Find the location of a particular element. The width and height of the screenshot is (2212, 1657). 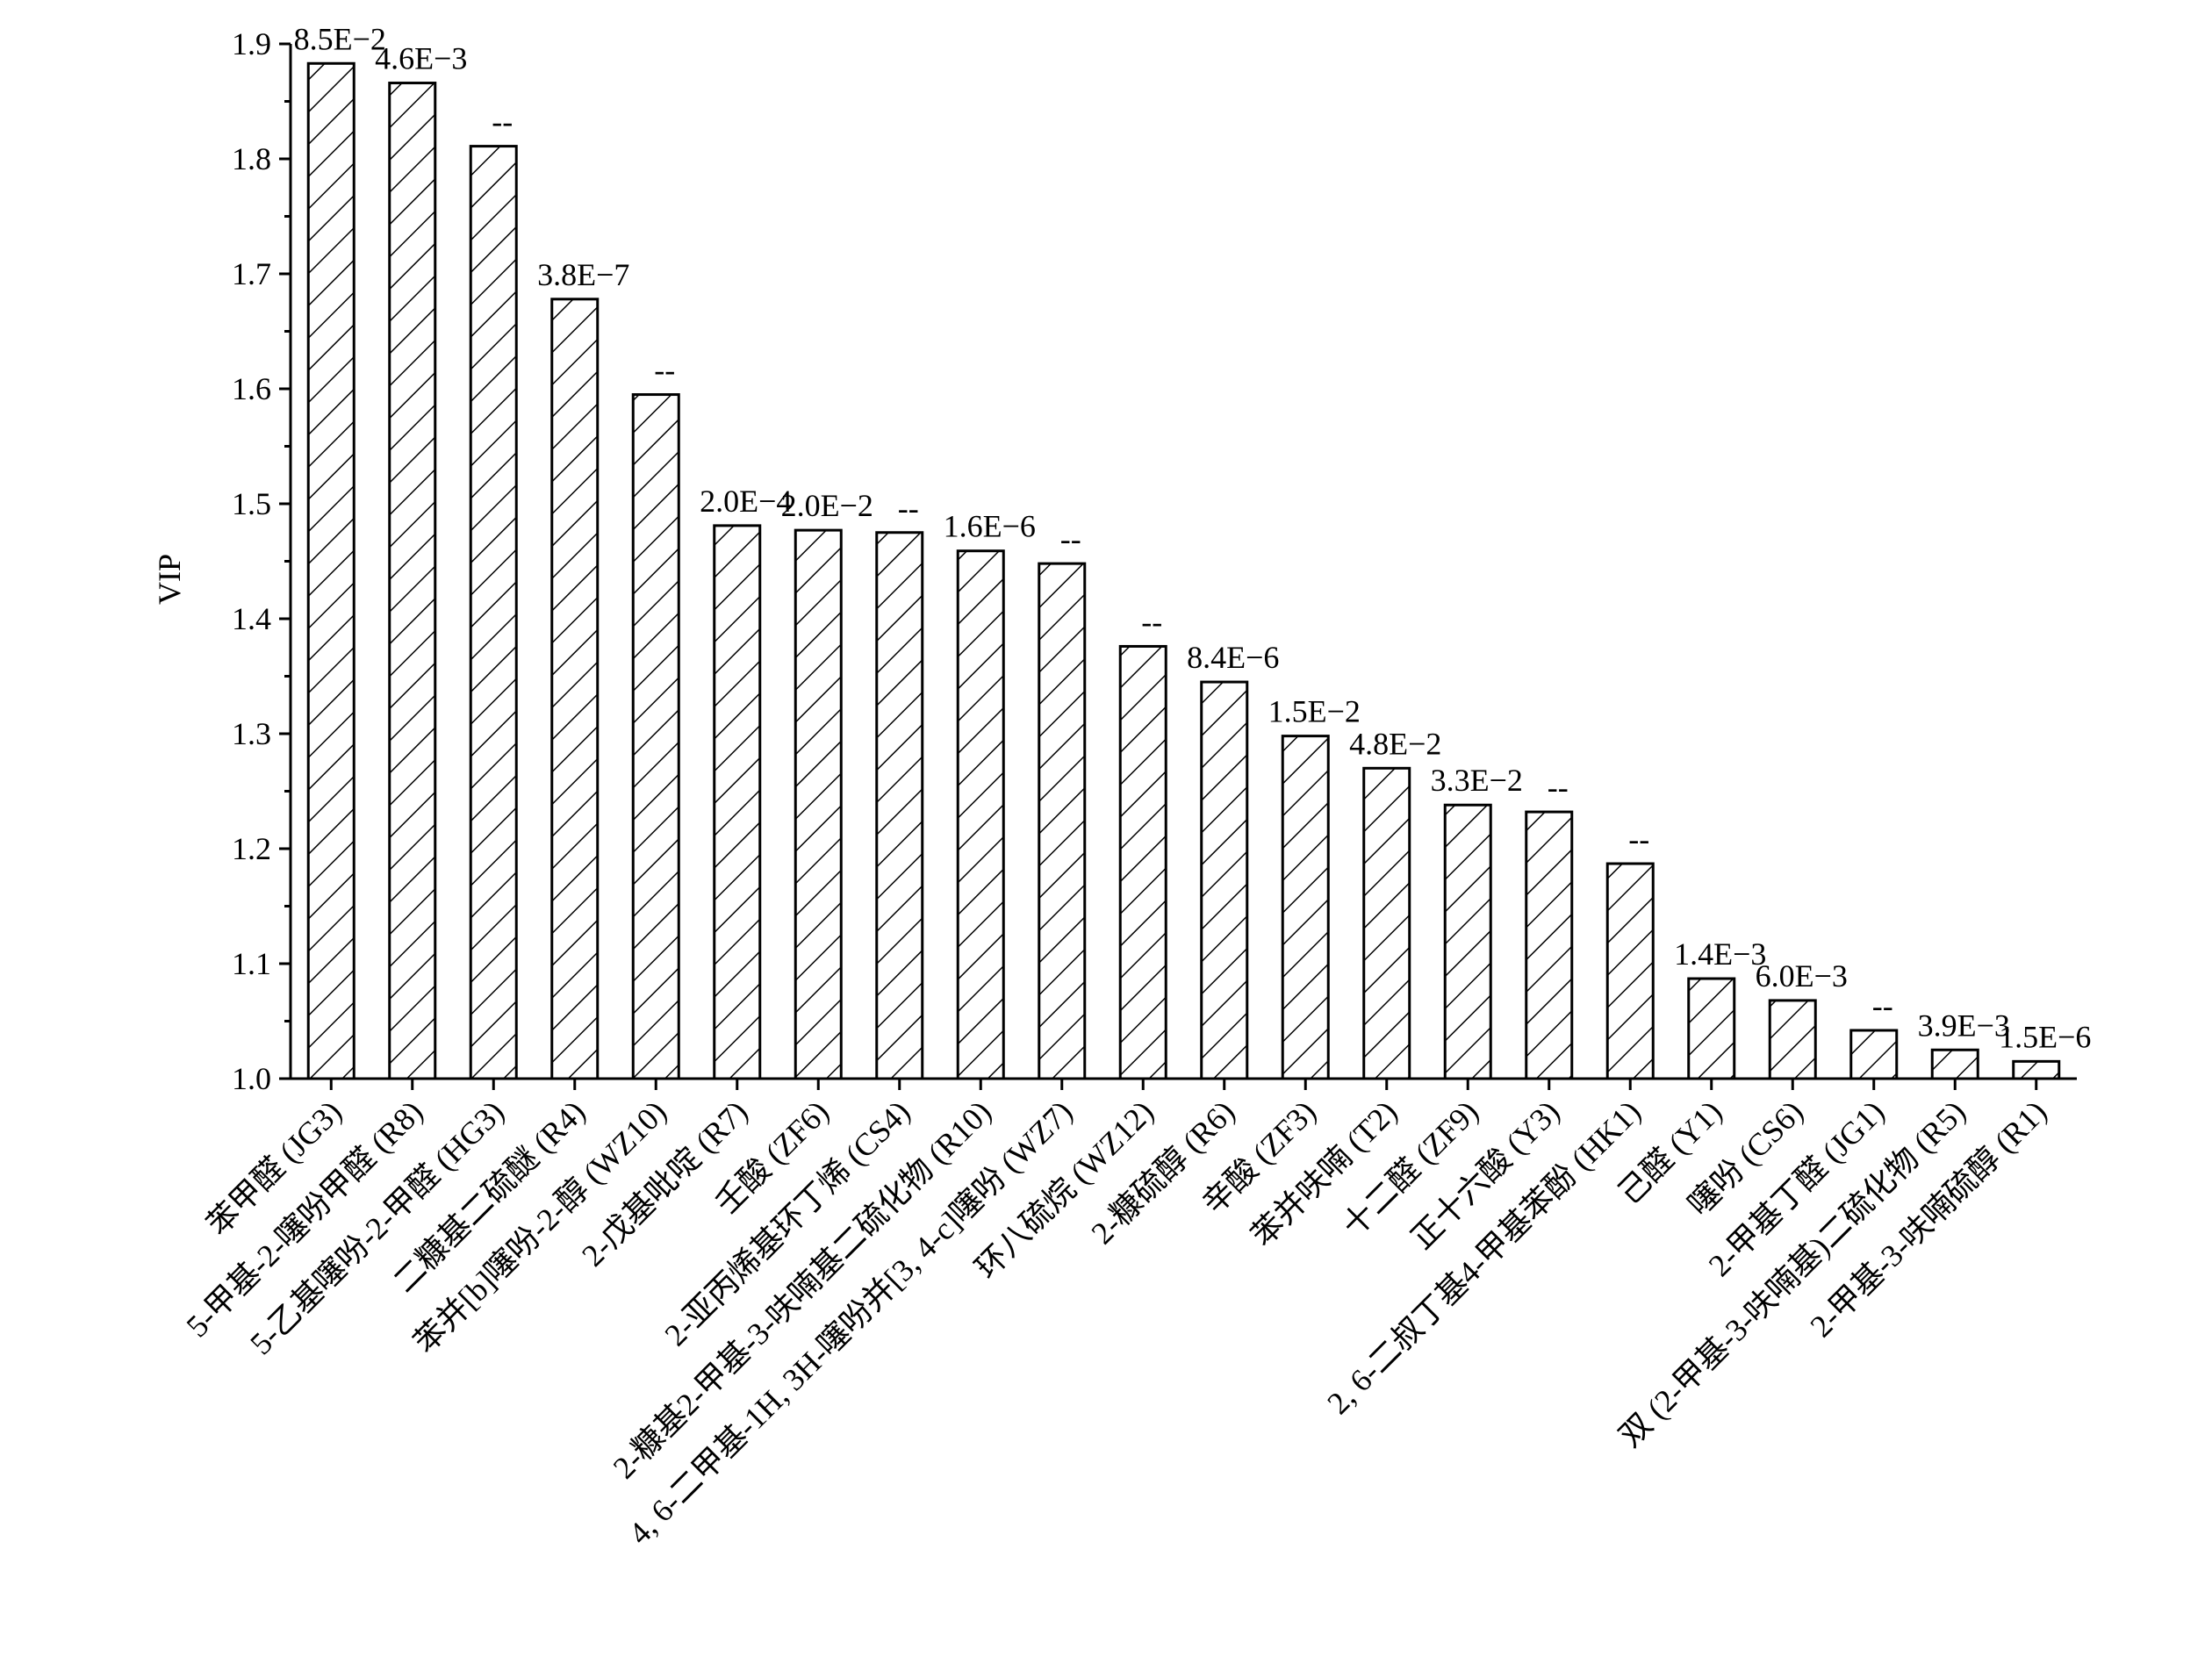

y-axis-title: VIP is located at coordinates (169, 579).